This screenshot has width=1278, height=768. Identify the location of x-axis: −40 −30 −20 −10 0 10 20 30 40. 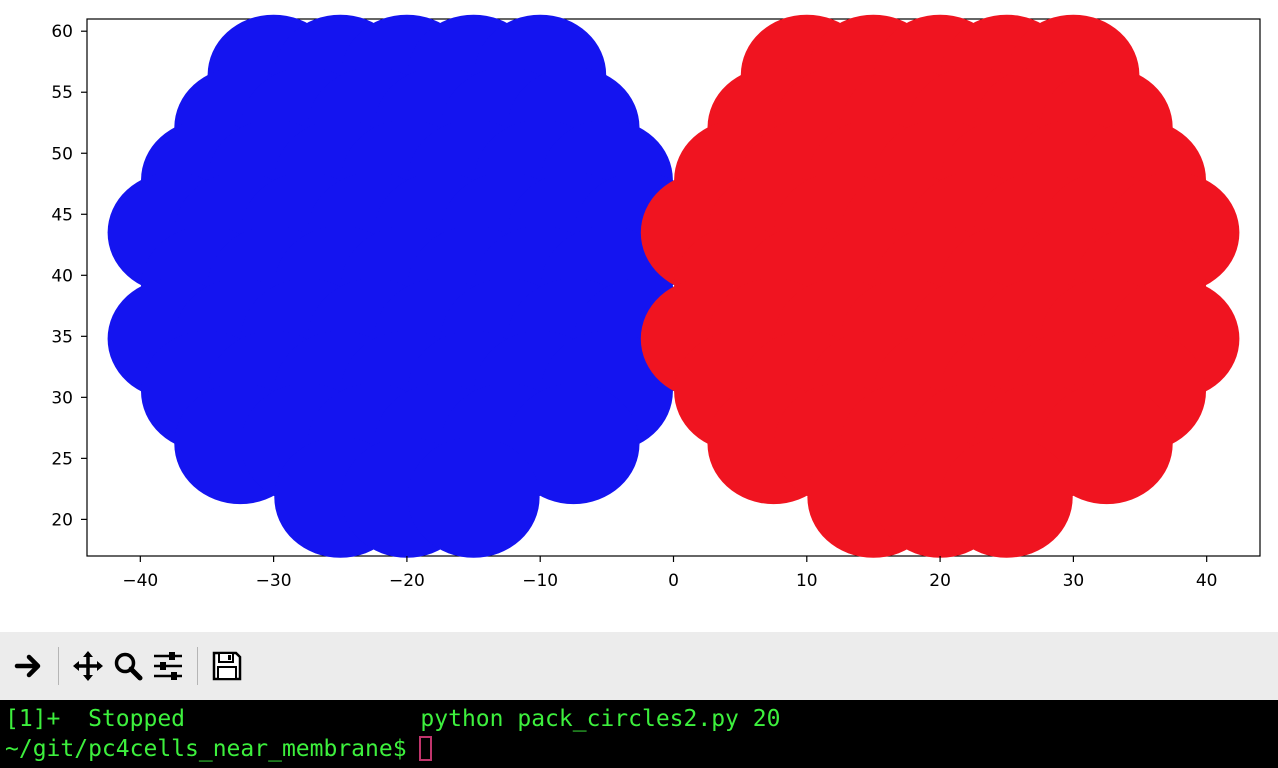
(670, 573).